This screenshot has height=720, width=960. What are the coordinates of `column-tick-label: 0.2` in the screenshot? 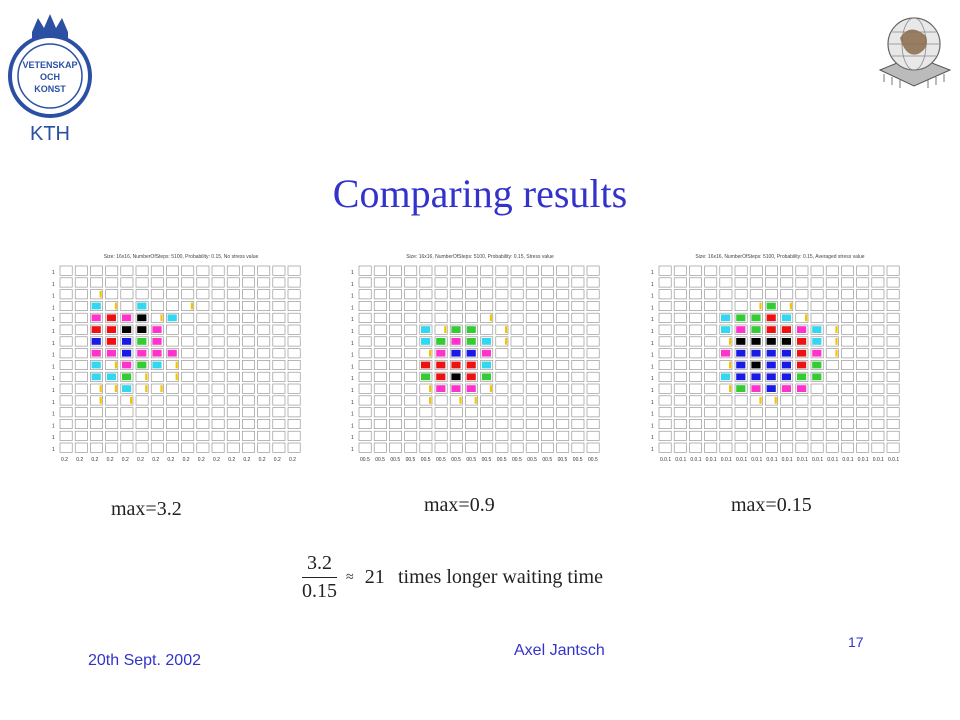 It's located at (155, 460).